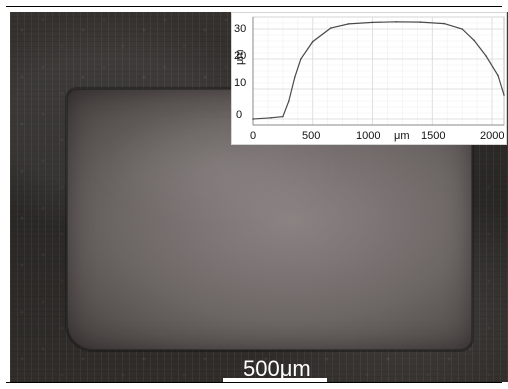  What do you see at coordinates (239, 115) in the screenshot?
I see `y-tick-label: 0` at bounding box center [239, 115].